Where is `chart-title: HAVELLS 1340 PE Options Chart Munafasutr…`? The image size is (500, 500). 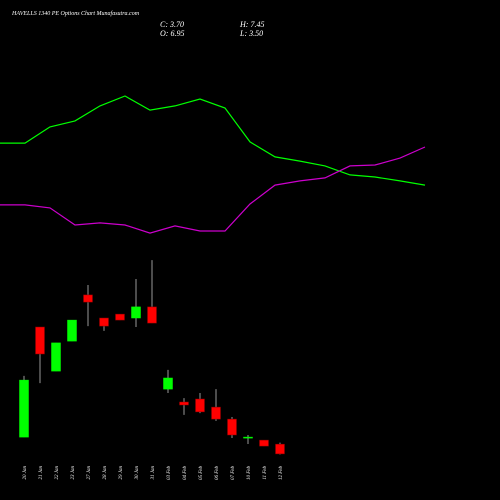 chart-title: HAVELLS 1340 PE Options Chart Munafasutr… is located at coordinates (75, 13).